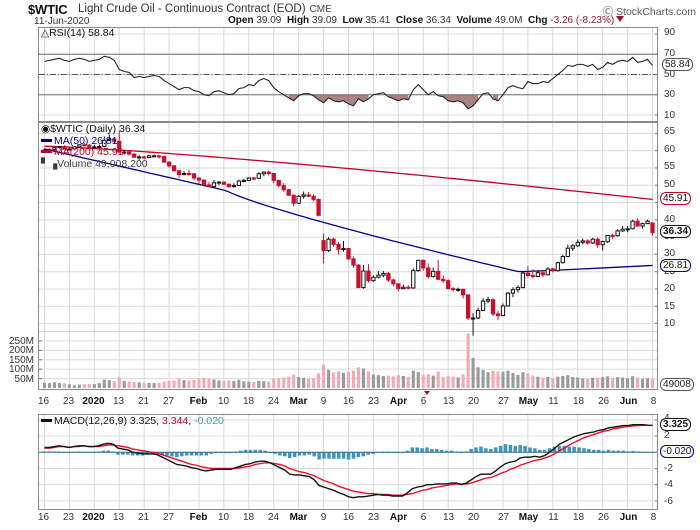 Image resolution: width=700 pixels, height=530 pixels. I want to click on ma200-swatch-icon, so click(46, 151).